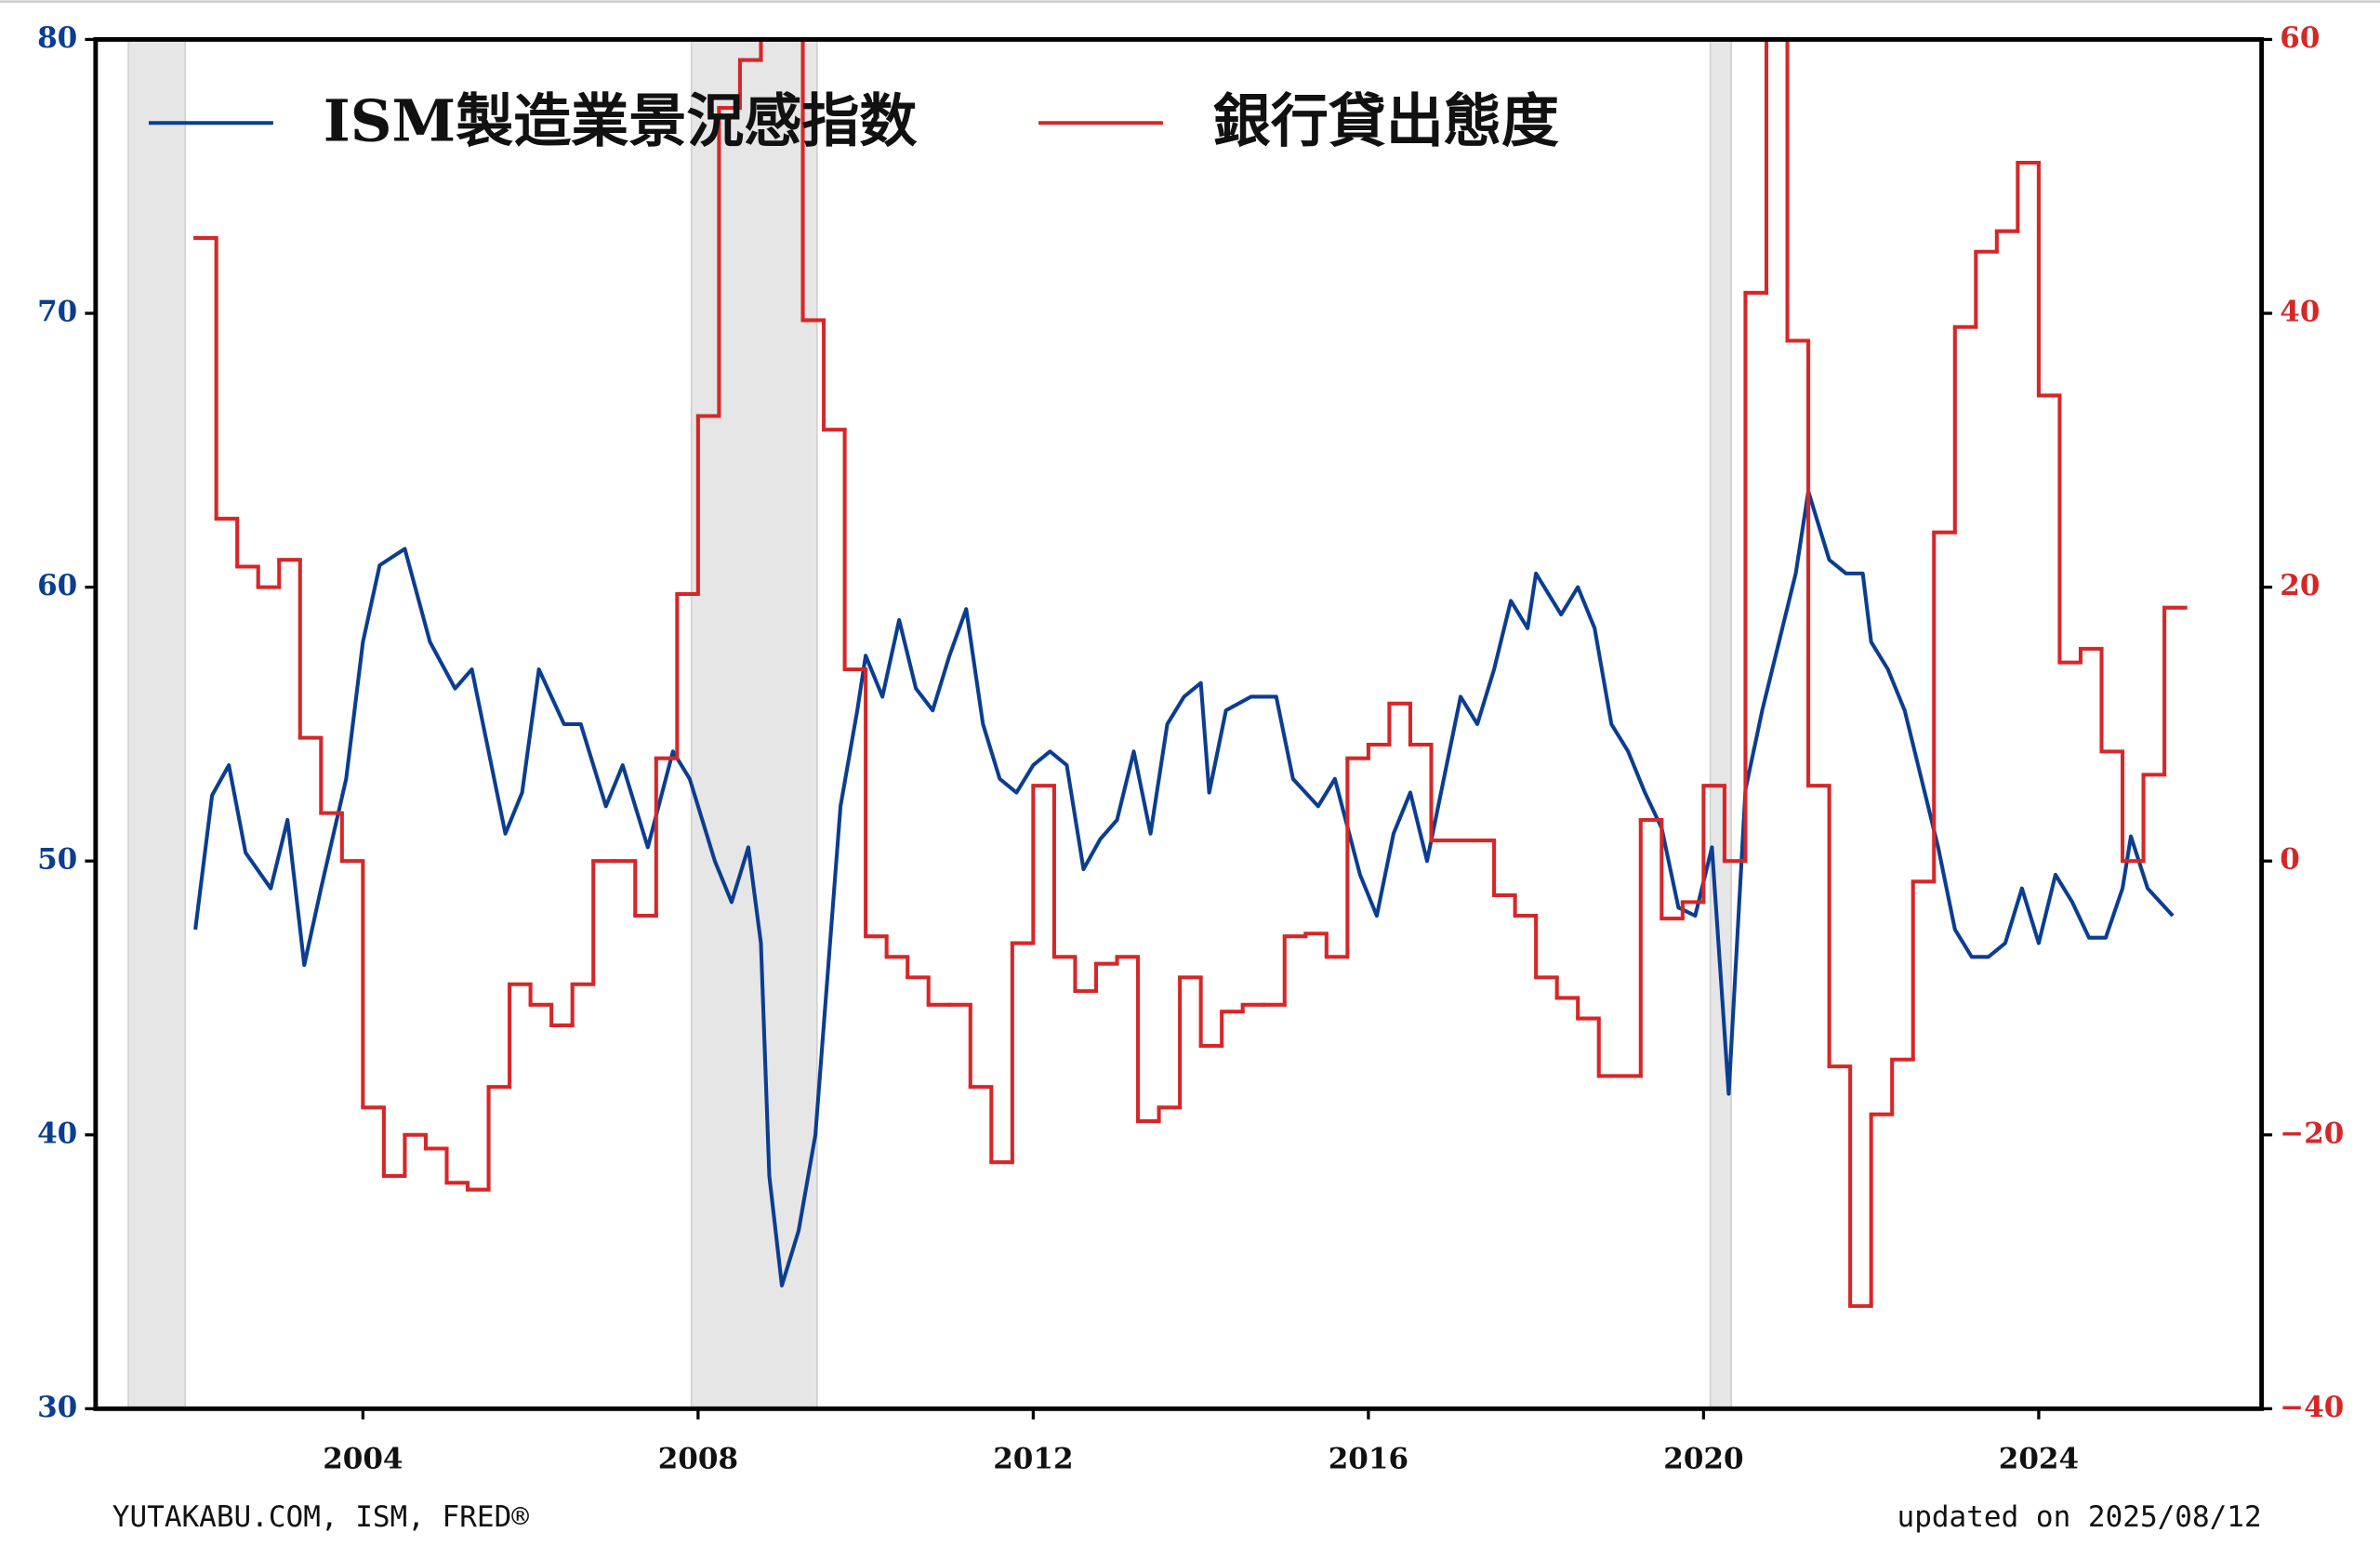 The height and width of the screenshot is (1559, 2380). I want to click on y-tick-label: 70, so click(57, 312).